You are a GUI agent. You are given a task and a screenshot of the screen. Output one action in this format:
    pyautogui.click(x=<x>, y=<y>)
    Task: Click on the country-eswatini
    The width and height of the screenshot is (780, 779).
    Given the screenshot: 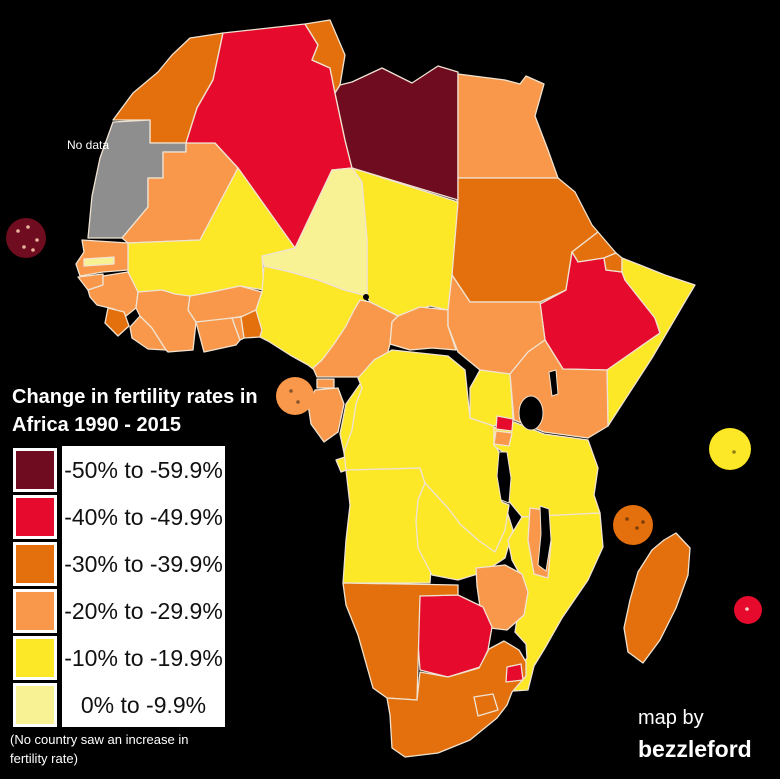 What is the action you would take?
    pyautogui.click(x=514, y=673)
    